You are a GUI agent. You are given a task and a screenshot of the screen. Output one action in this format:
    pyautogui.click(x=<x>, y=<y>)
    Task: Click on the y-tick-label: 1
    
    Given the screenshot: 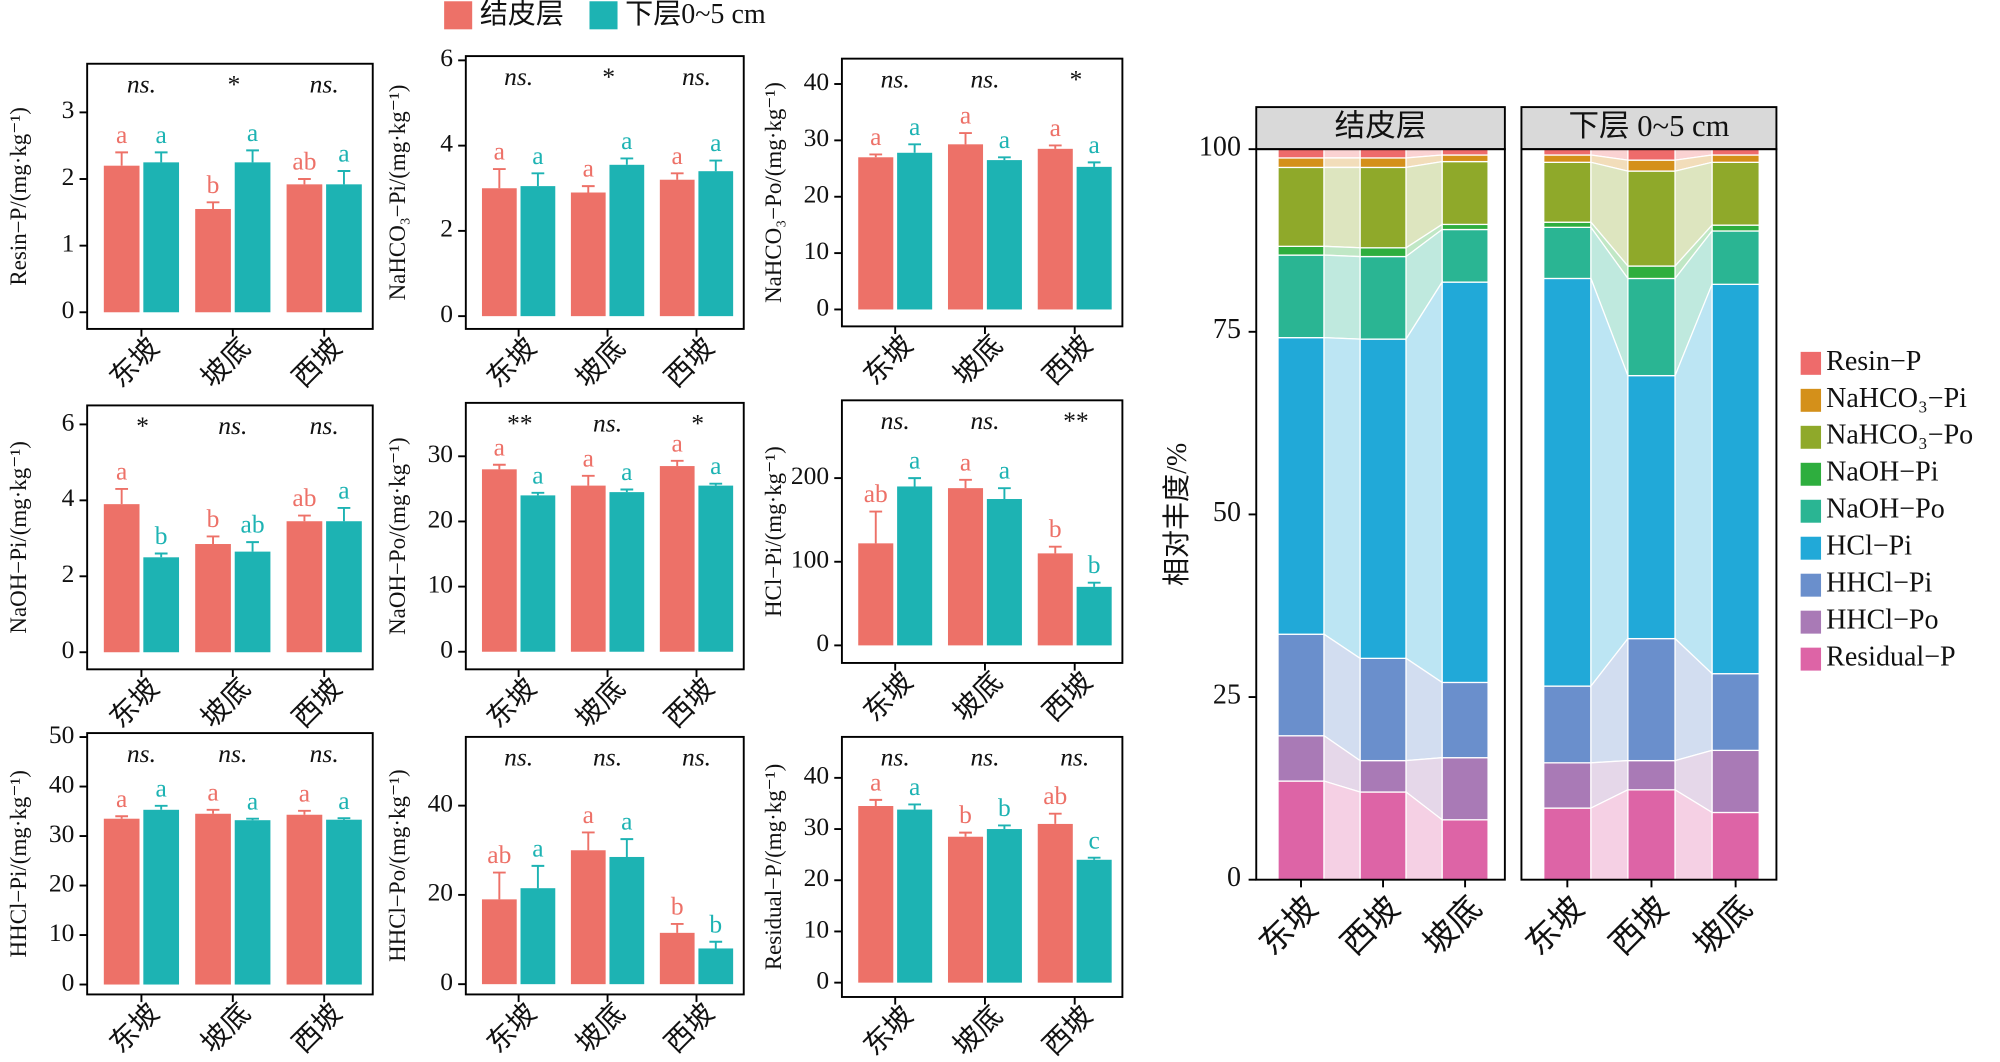 What is the action you would take?
    pyautogui.click(x=68, y=242)
    